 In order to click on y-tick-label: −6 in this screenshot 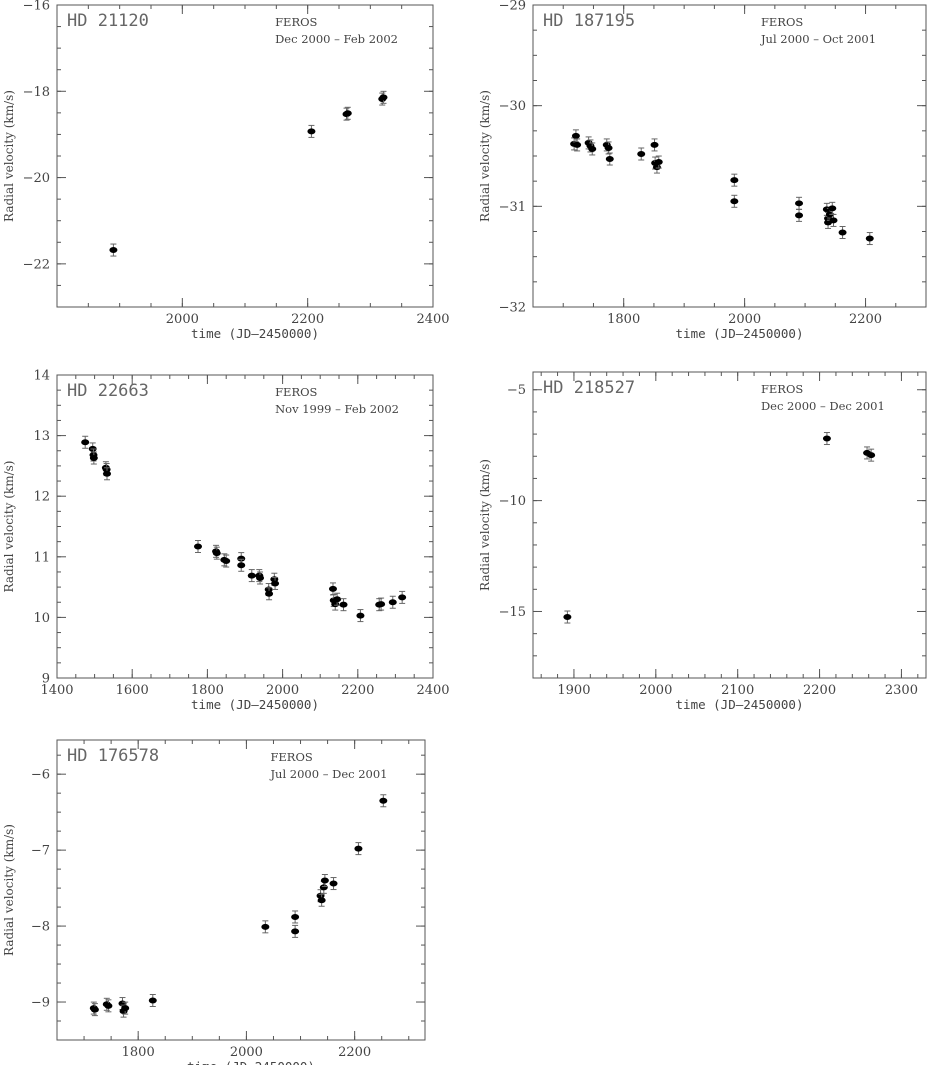, I will do `click(40, 775)`.